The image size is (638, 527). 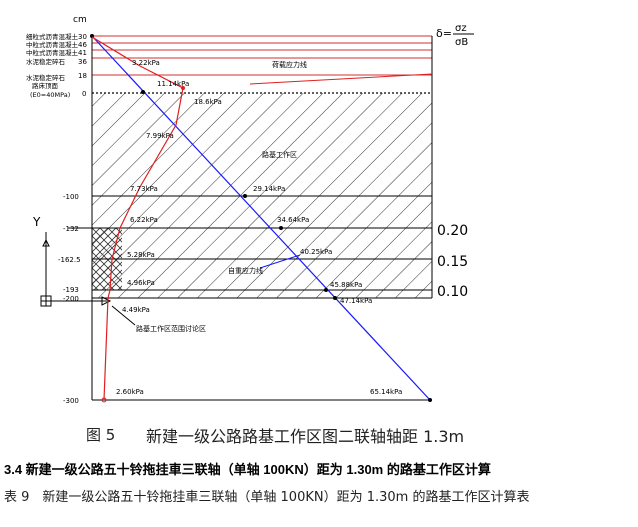 What do you see at coordinates (144, 189) in the screenshot?
I see `pressure-label-5: 7.73kPa` at bounding box center [144, 189].